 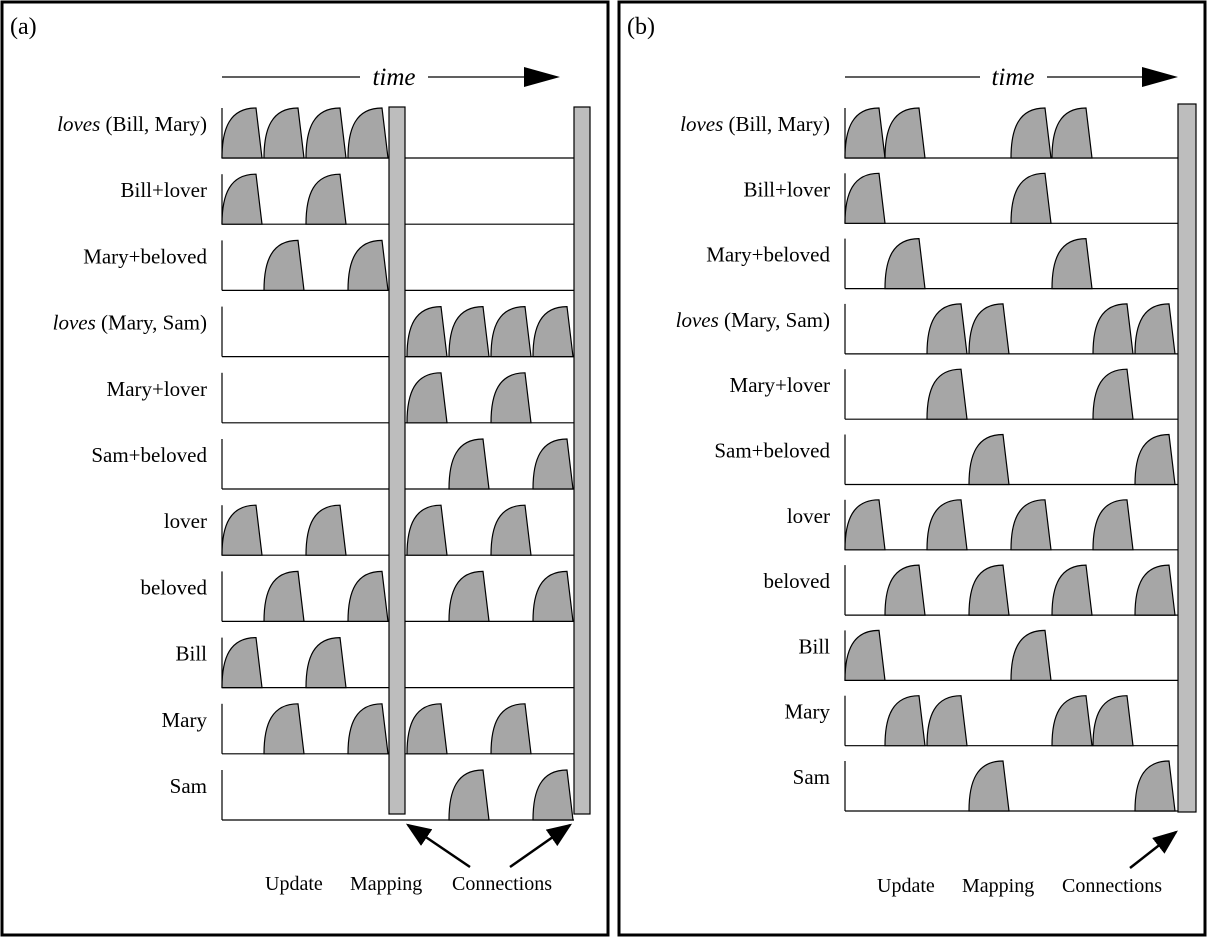 I want to click on row-label-args: (Bill, Mary), so click(x=776, y=124).